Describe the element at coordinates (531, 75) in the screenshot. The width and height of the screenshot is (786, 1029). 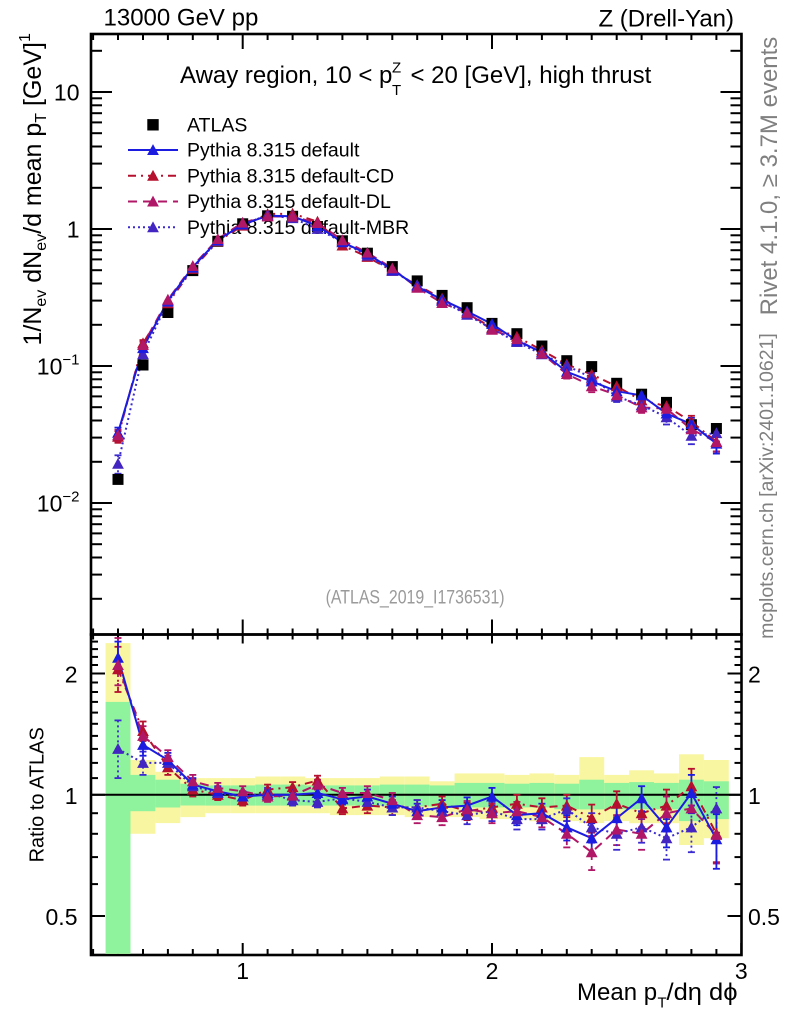
I see `svg-text: < 20 [GeV], high thrust` at that location.